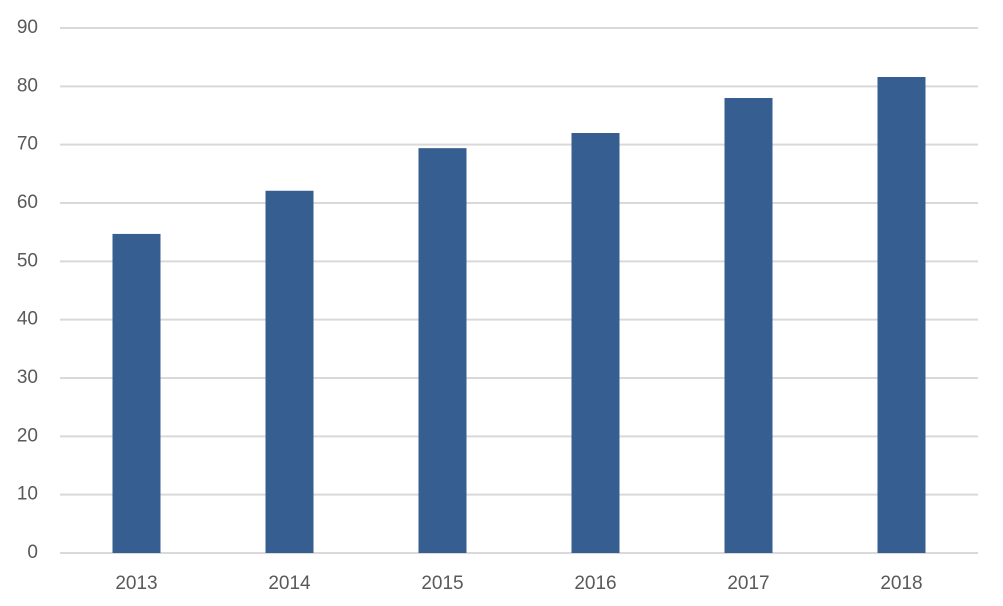 This screenshot has height=606, width=1003. What do you see at coordinates (748, 583) in the screenshot?
I see `x-tick-label: 2017` at bounding box center [748, 583].